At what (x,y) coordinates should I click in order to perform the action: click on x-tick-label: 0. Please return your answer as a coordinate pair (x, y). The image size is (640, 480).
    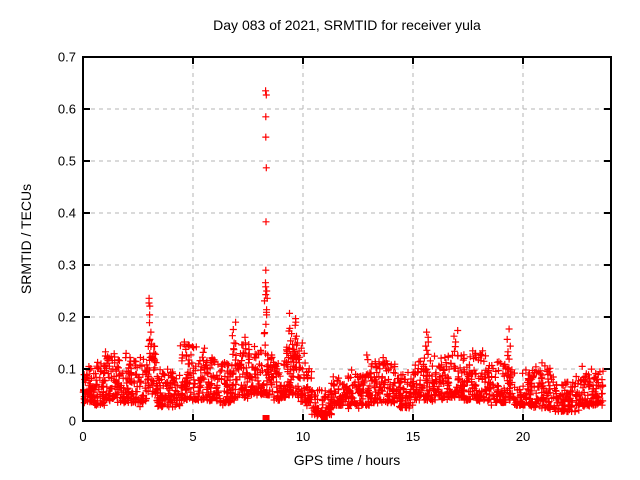
    Looking at the image, I should click on (82, 436).